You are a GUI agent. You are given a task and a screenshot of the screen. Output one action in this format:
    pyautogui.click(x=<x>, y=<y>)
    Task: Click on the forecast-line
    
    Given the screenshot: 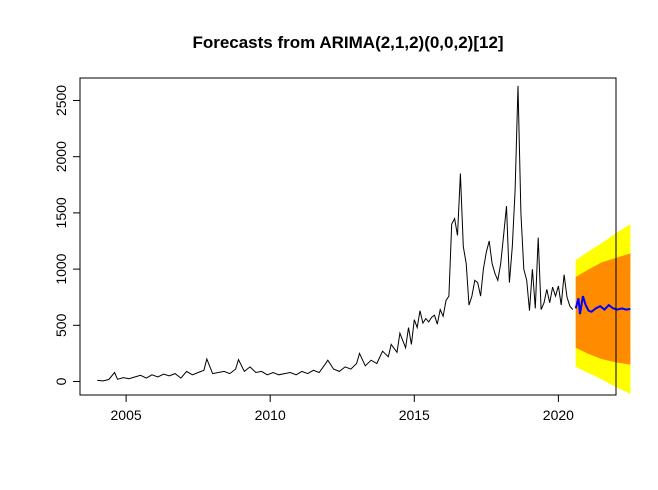 What is the action you would take?
    pyautogui.click(x=602, y=305)
    